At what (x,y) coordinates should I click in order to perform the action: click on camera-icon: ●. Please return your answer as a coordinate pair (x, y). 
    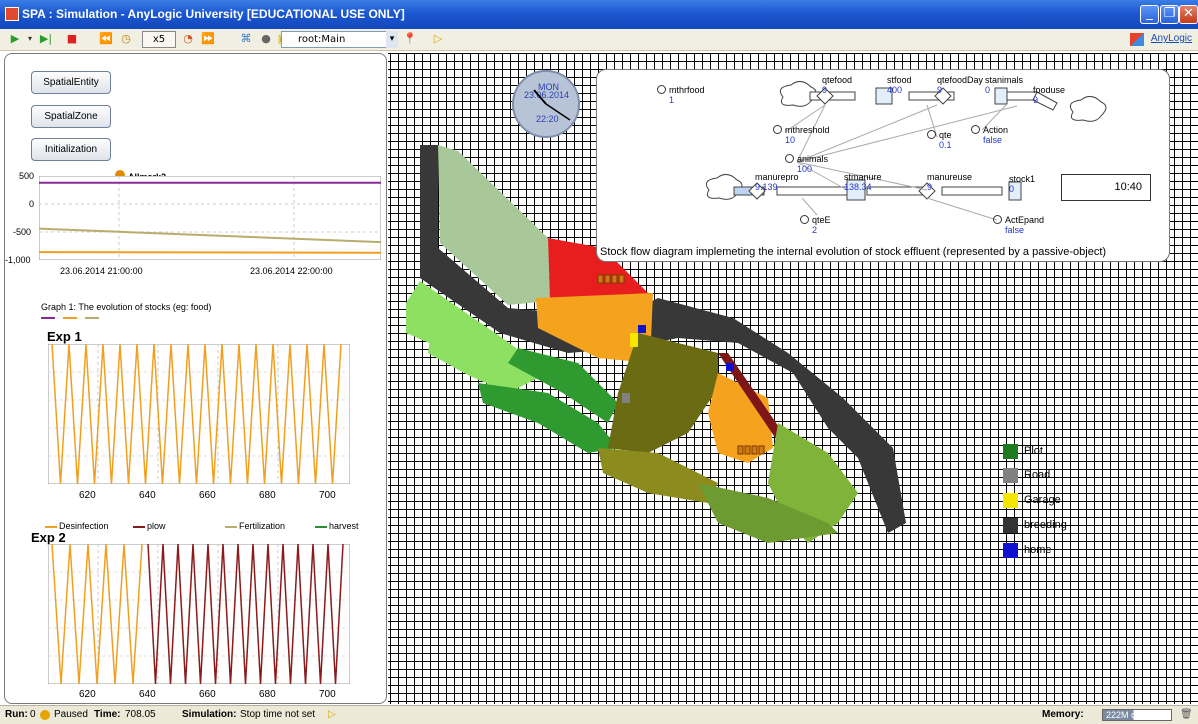
    Looking at the image, I should click on (266, 38).